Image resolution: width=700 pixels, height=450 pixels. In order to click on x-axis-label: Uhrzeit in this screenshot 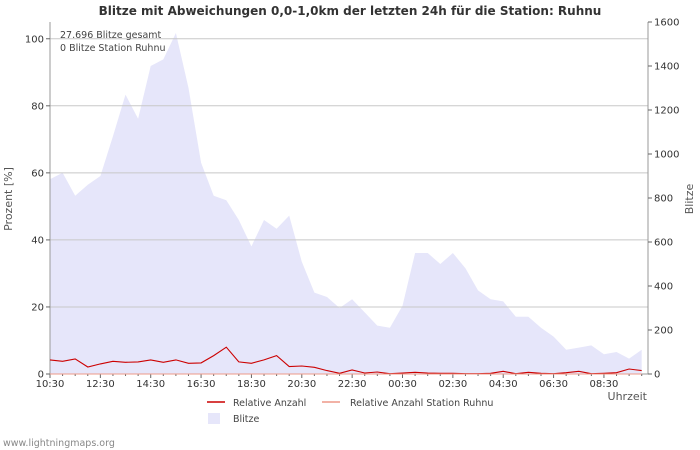, I will do `click(628, 396)`.